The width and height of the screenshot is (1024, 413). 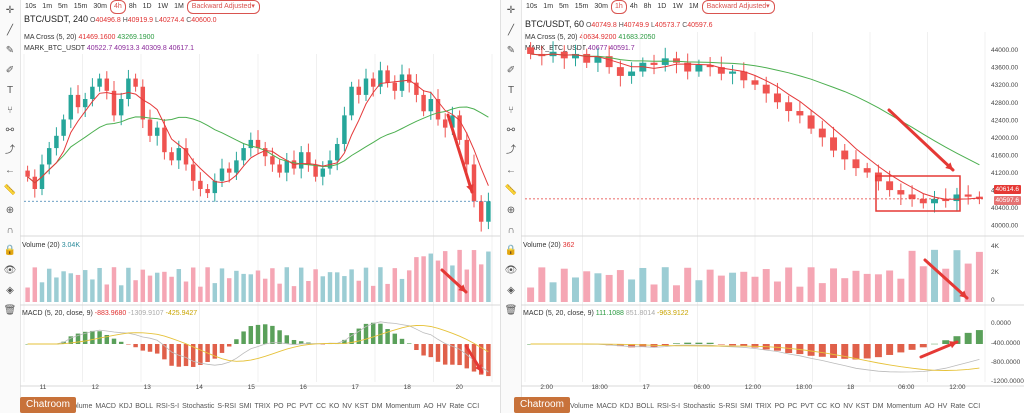 What do you see at coordinates (619, 7) in the screenshot?
I see `timeframe-1h: 1h` at bounding box center [619, 7].